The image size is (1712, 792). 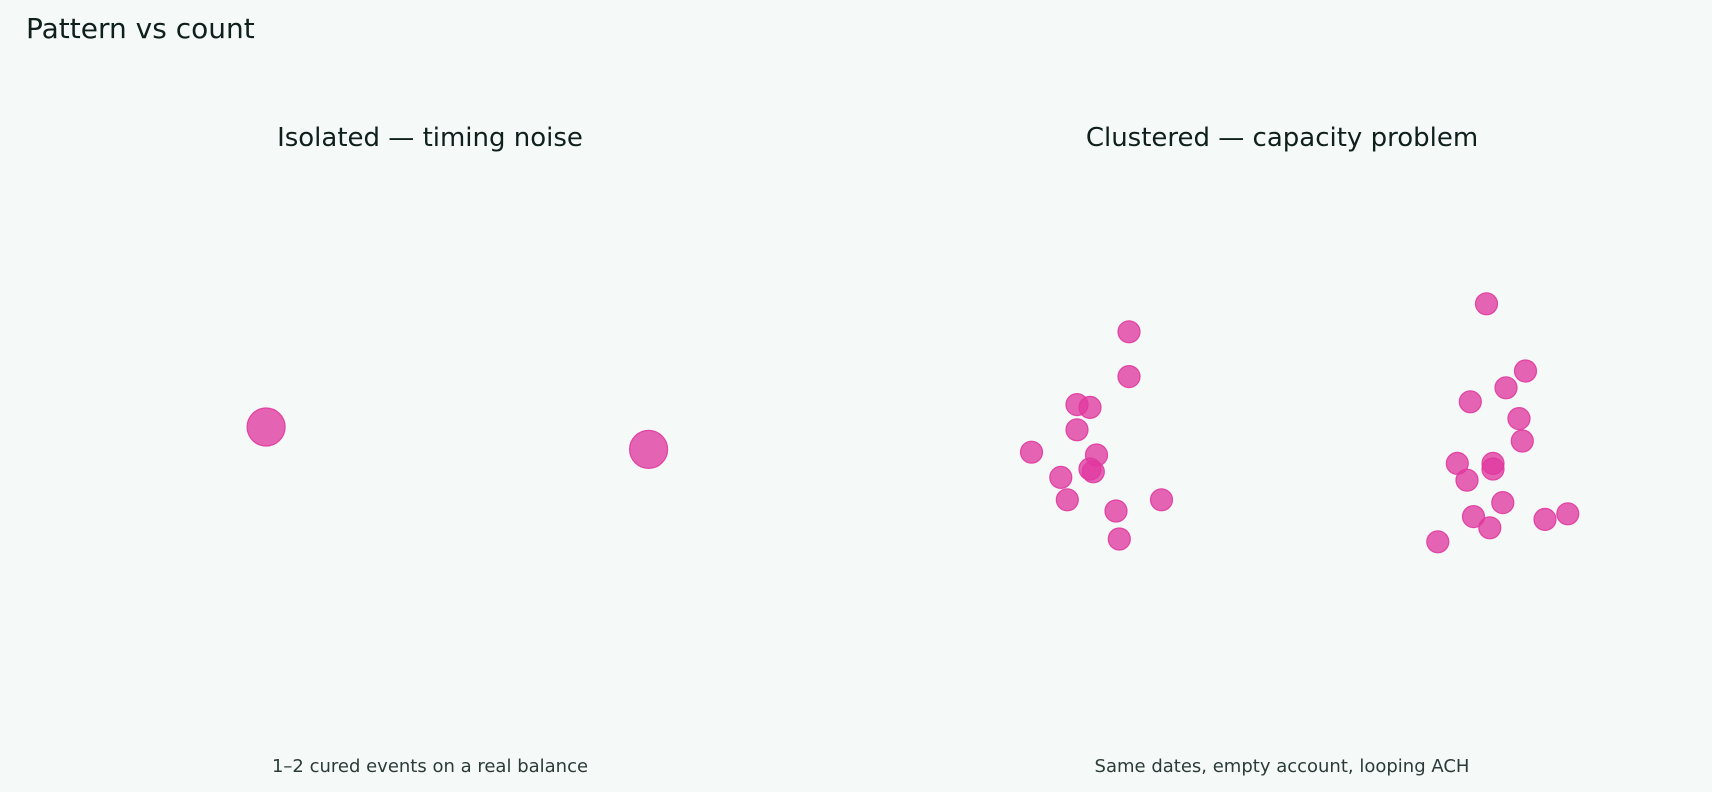 What do you see at coordinates (140, 28) in the screenshot?
I see `chart-title: Pattern vs count` at bounding box center [140, 28].